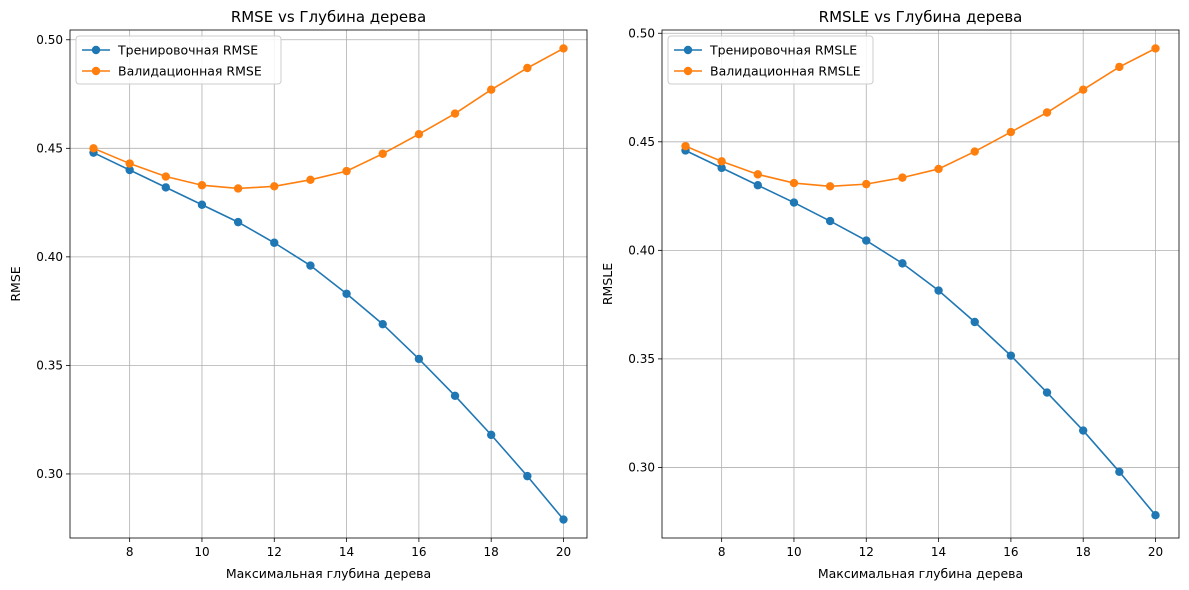 The height and width of the screenshot is (590, 1189). Describe the element at coordinates (187, 50) in the screenshot. I see `legend-label-train: Тренировочная RMSE` at that location.